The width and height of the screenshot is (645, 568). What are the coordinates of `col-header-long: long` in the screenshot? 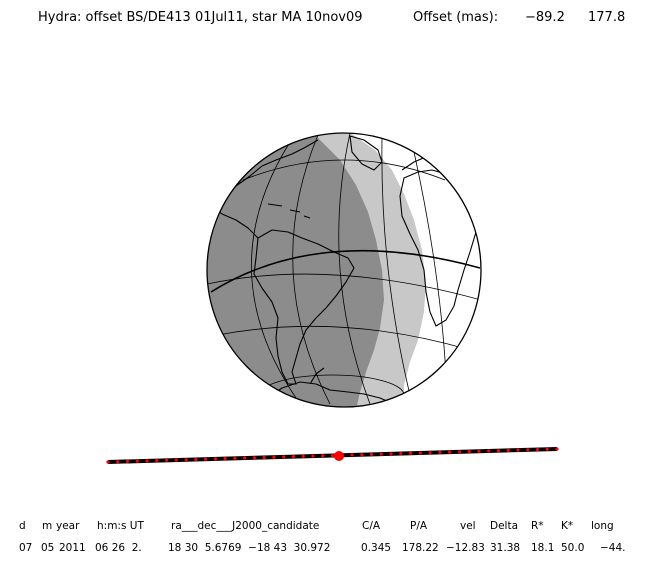 It's located at (602, 526).